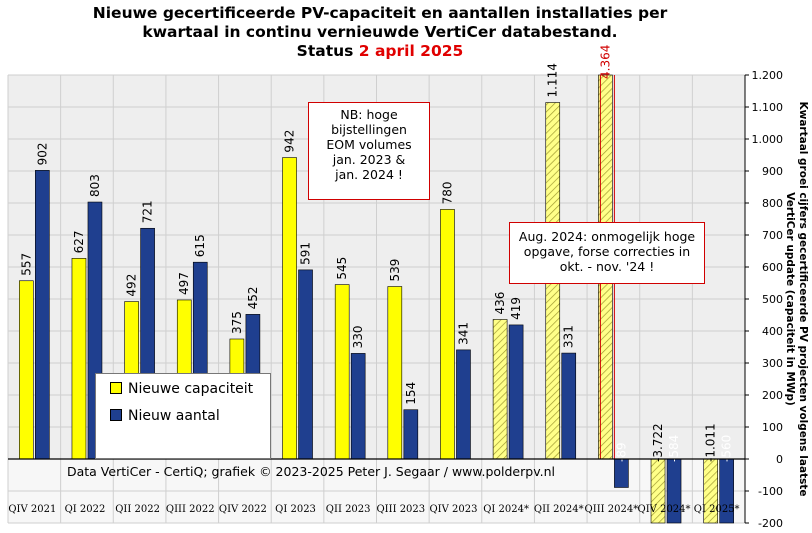 This screenshot has height=533, width=812. I want to click on legend-item-count: Nieuw aantal, so click(165, 416).